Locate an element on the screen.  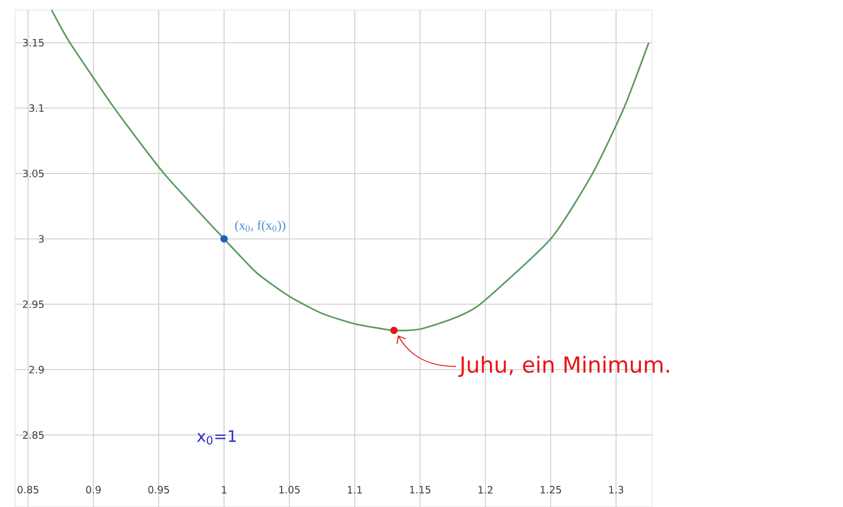
annotation: (x$_{0}$, f(x$_{0}$)) is located at coordinates (260, 226).